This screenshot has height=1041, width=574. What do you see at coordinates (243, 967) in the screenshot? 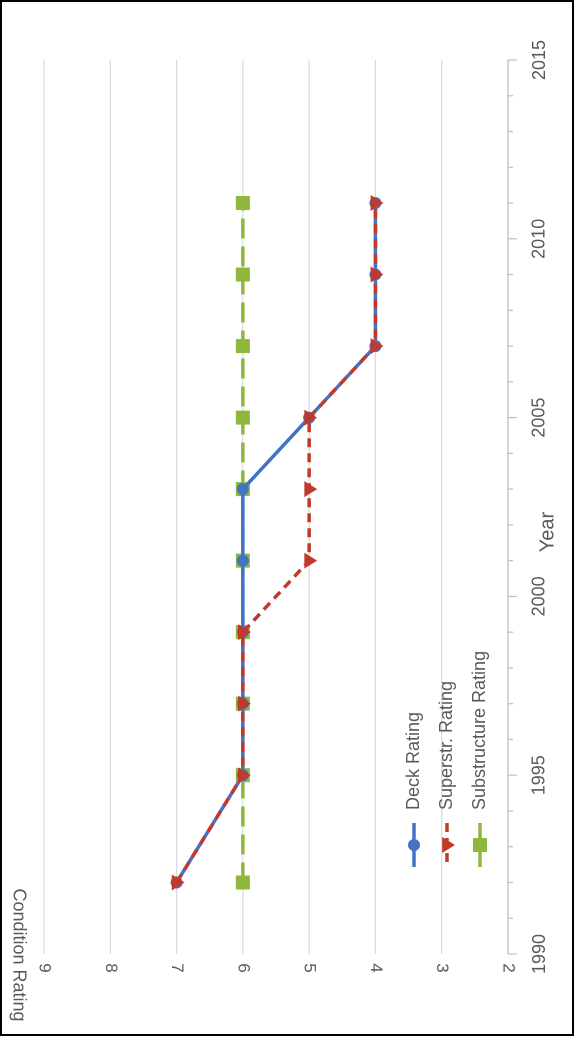
I see `y-tick-label: 6` at bounding box center [243, 967].